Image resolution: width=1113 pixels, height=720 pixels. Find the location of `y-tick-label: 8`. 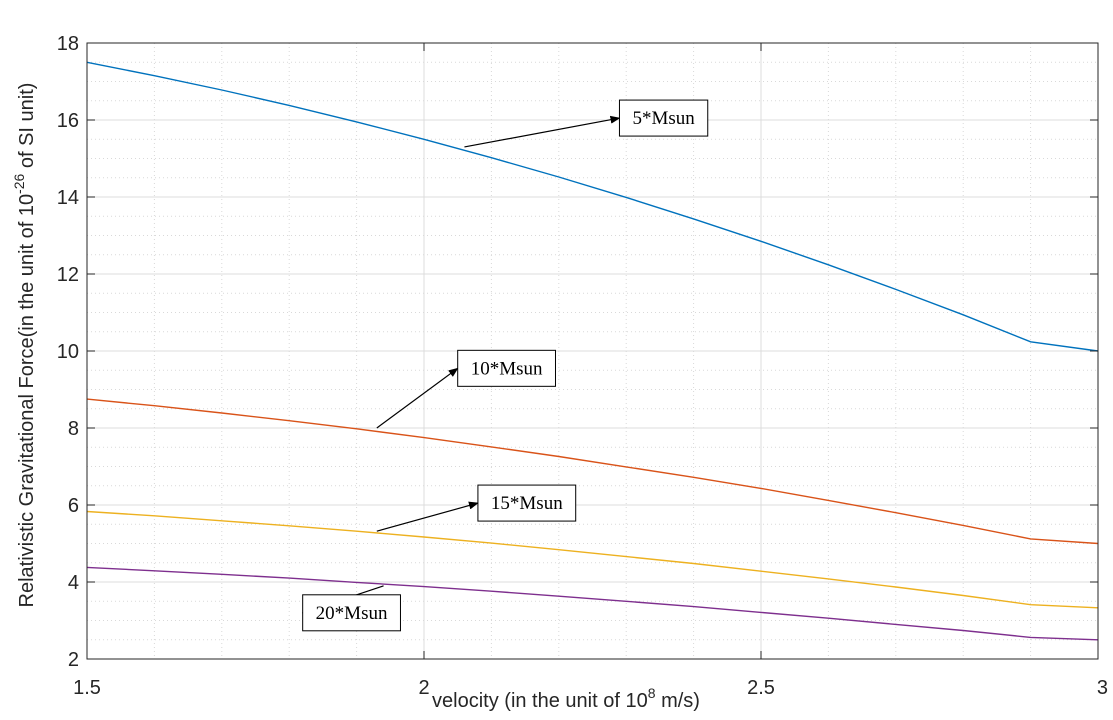

y-tick-label: 8 is located at coordinates (73, 429).